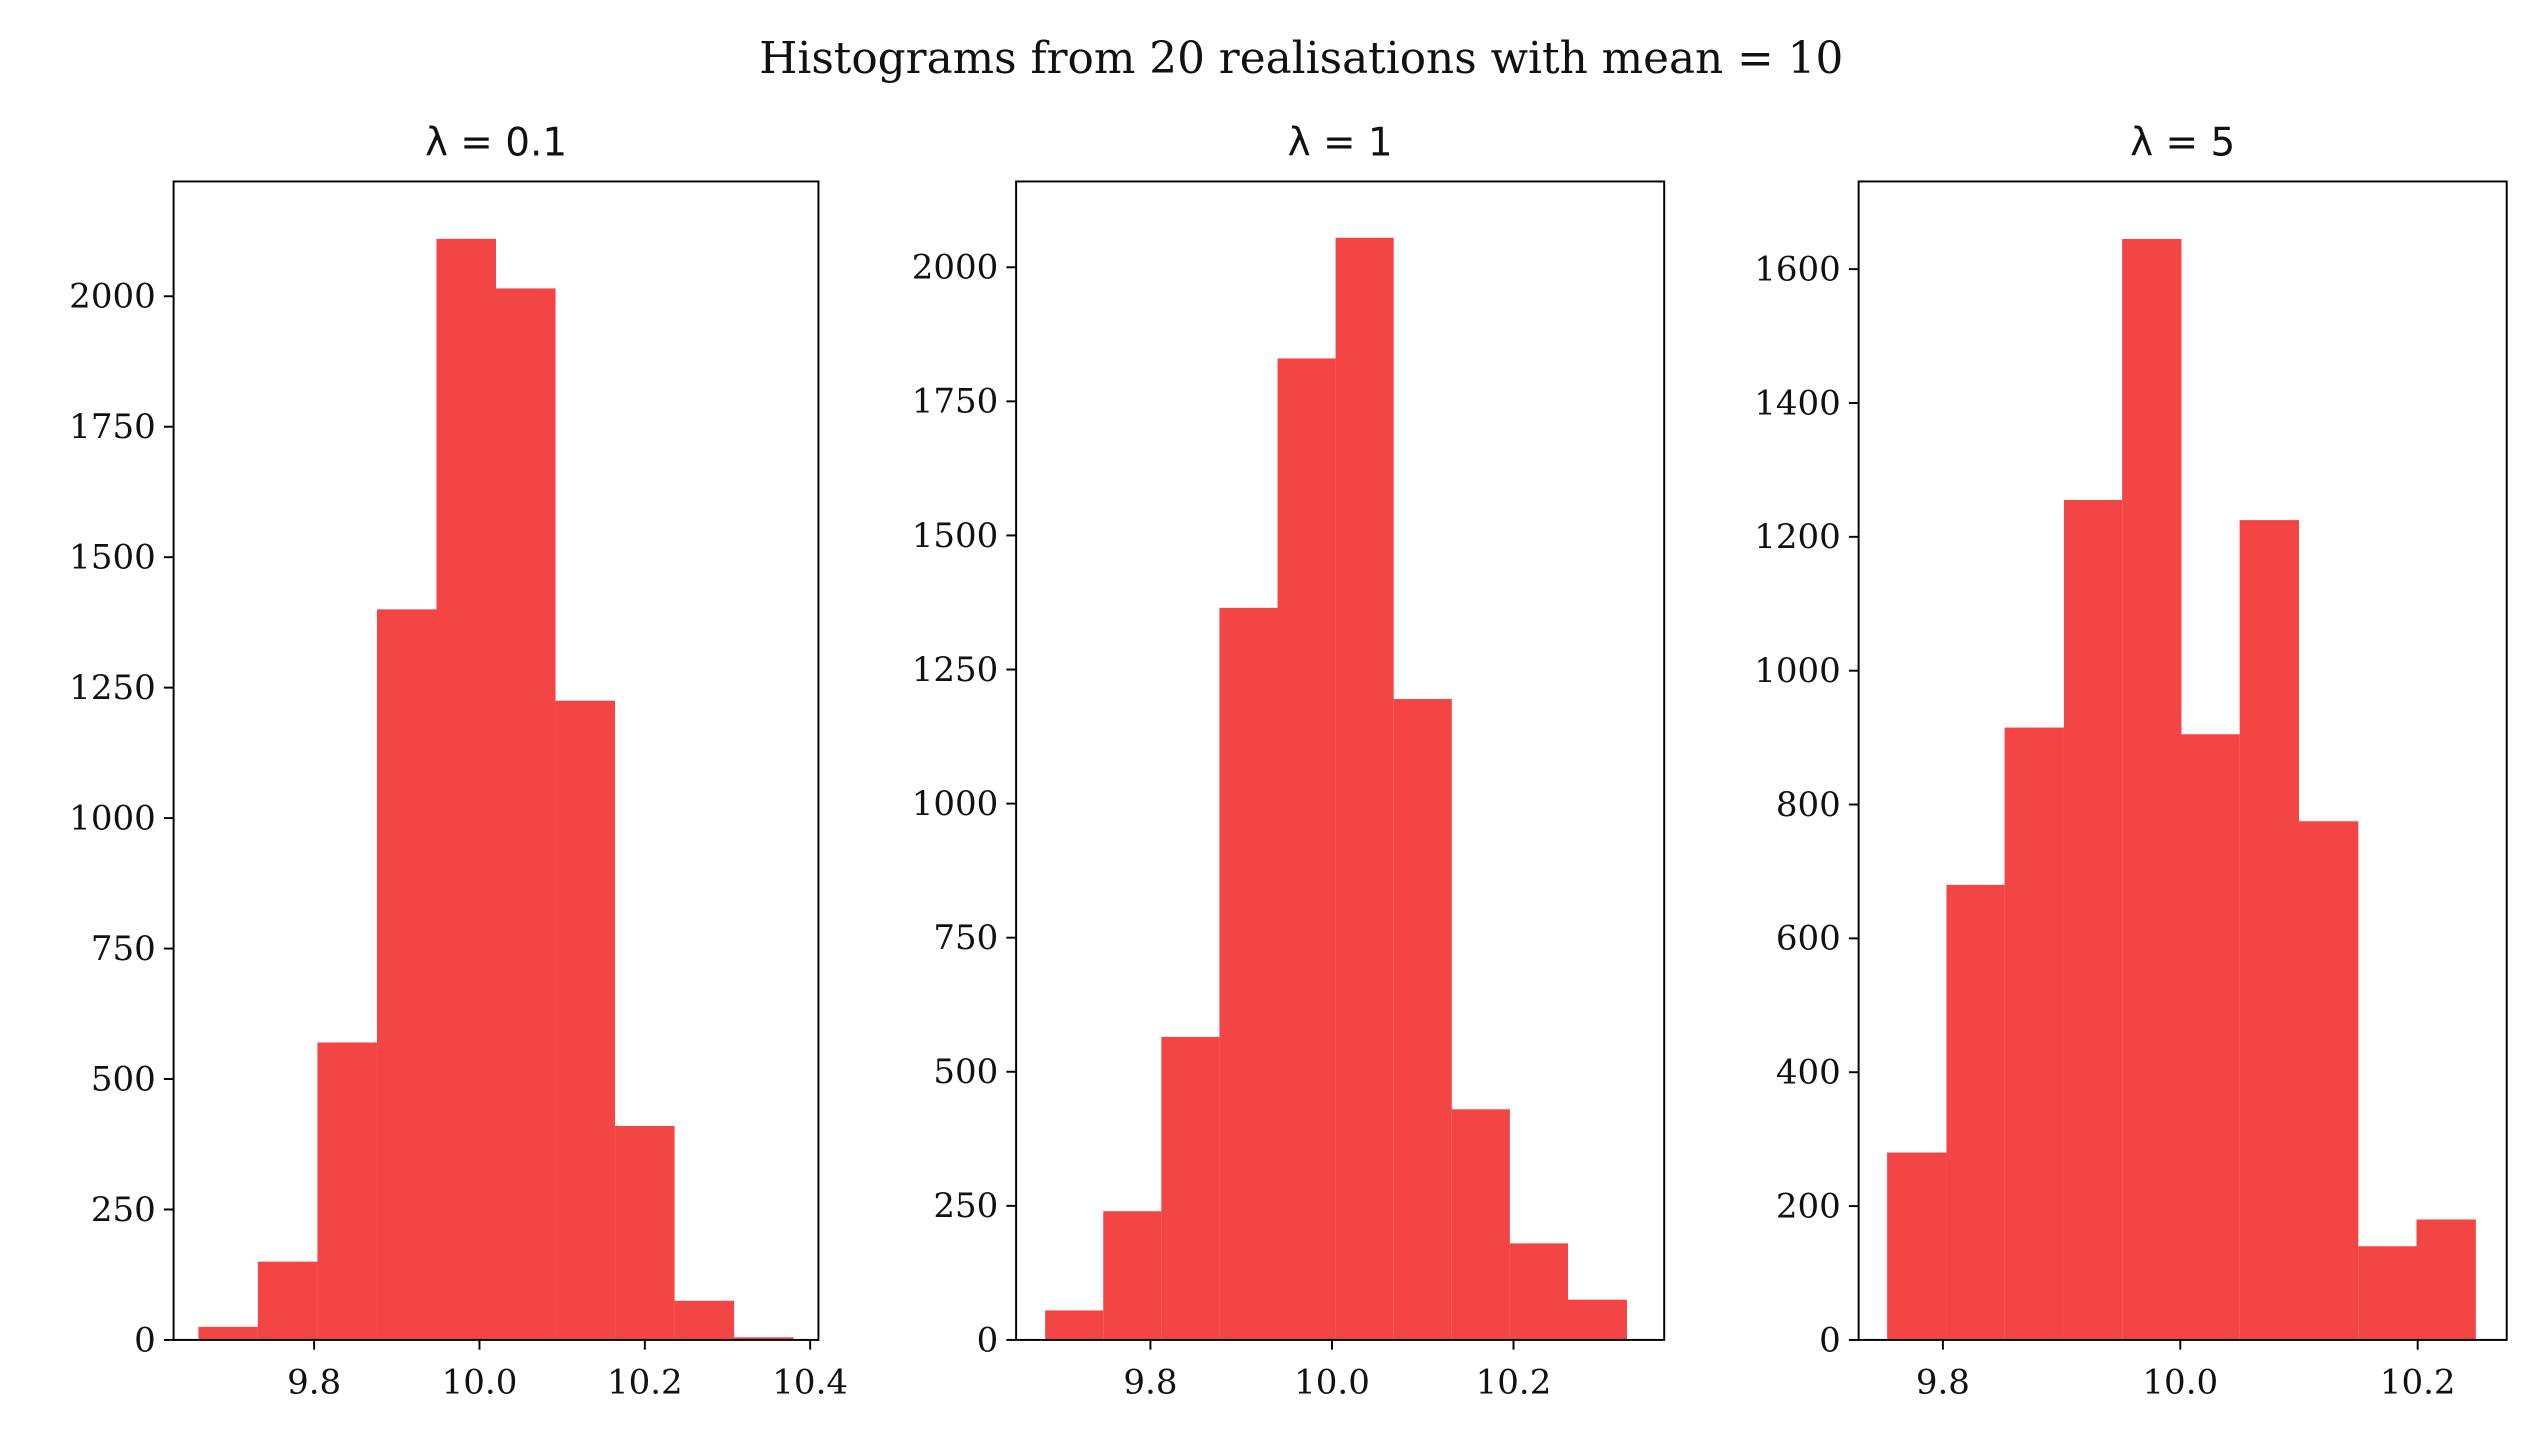  I want to click on subplot-title: λ = 1, so click(1340, 143).